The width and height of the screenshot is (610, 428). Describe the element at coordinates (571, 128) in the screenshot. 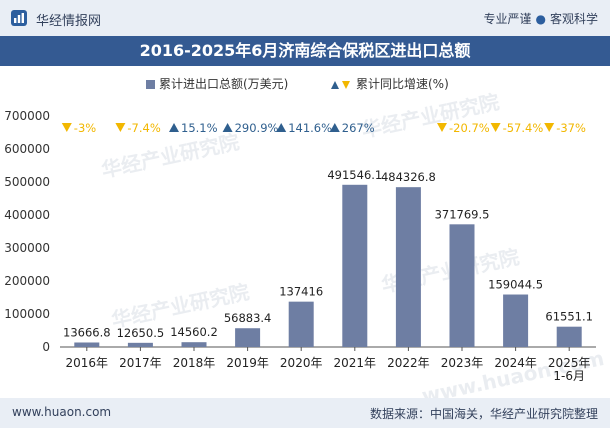

I see `growth-label: -37%` at that location.